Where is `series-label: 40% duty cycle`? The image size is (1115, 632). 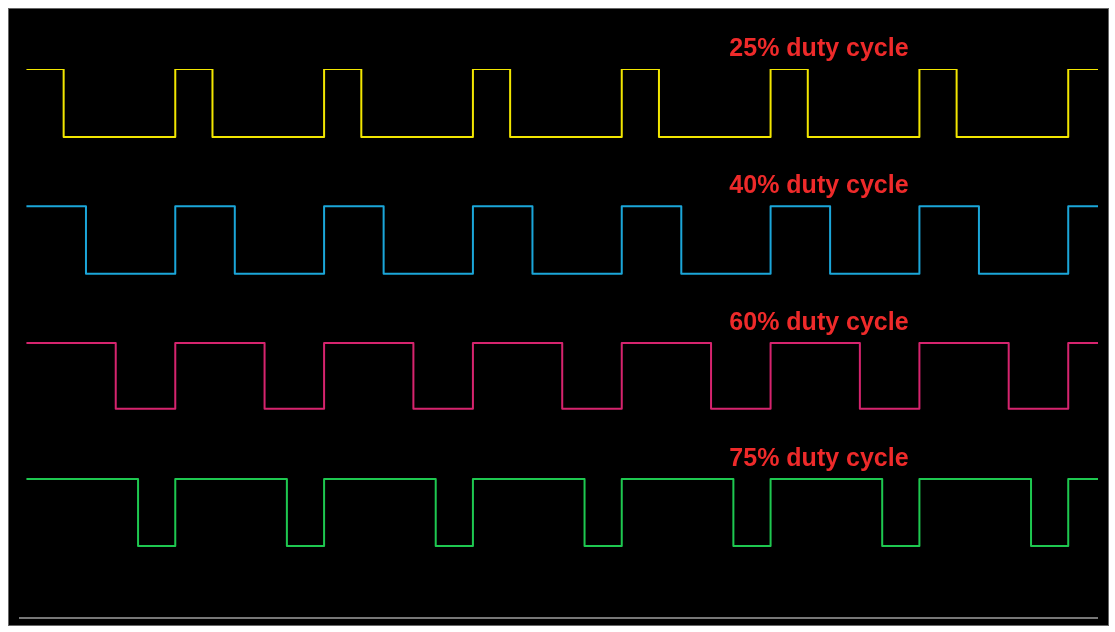 series-label: 40% duty cycle is located at coordinates (819, 185).